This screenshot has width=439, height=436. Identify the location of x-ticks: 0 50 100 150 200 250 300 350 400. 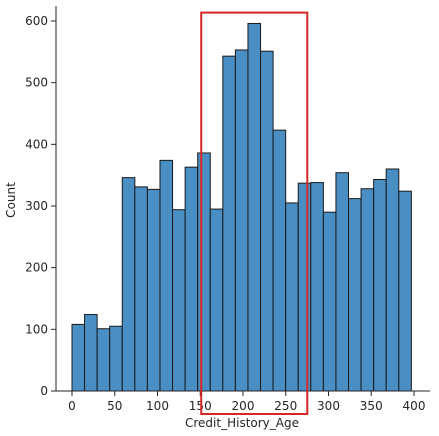
(246, 402).